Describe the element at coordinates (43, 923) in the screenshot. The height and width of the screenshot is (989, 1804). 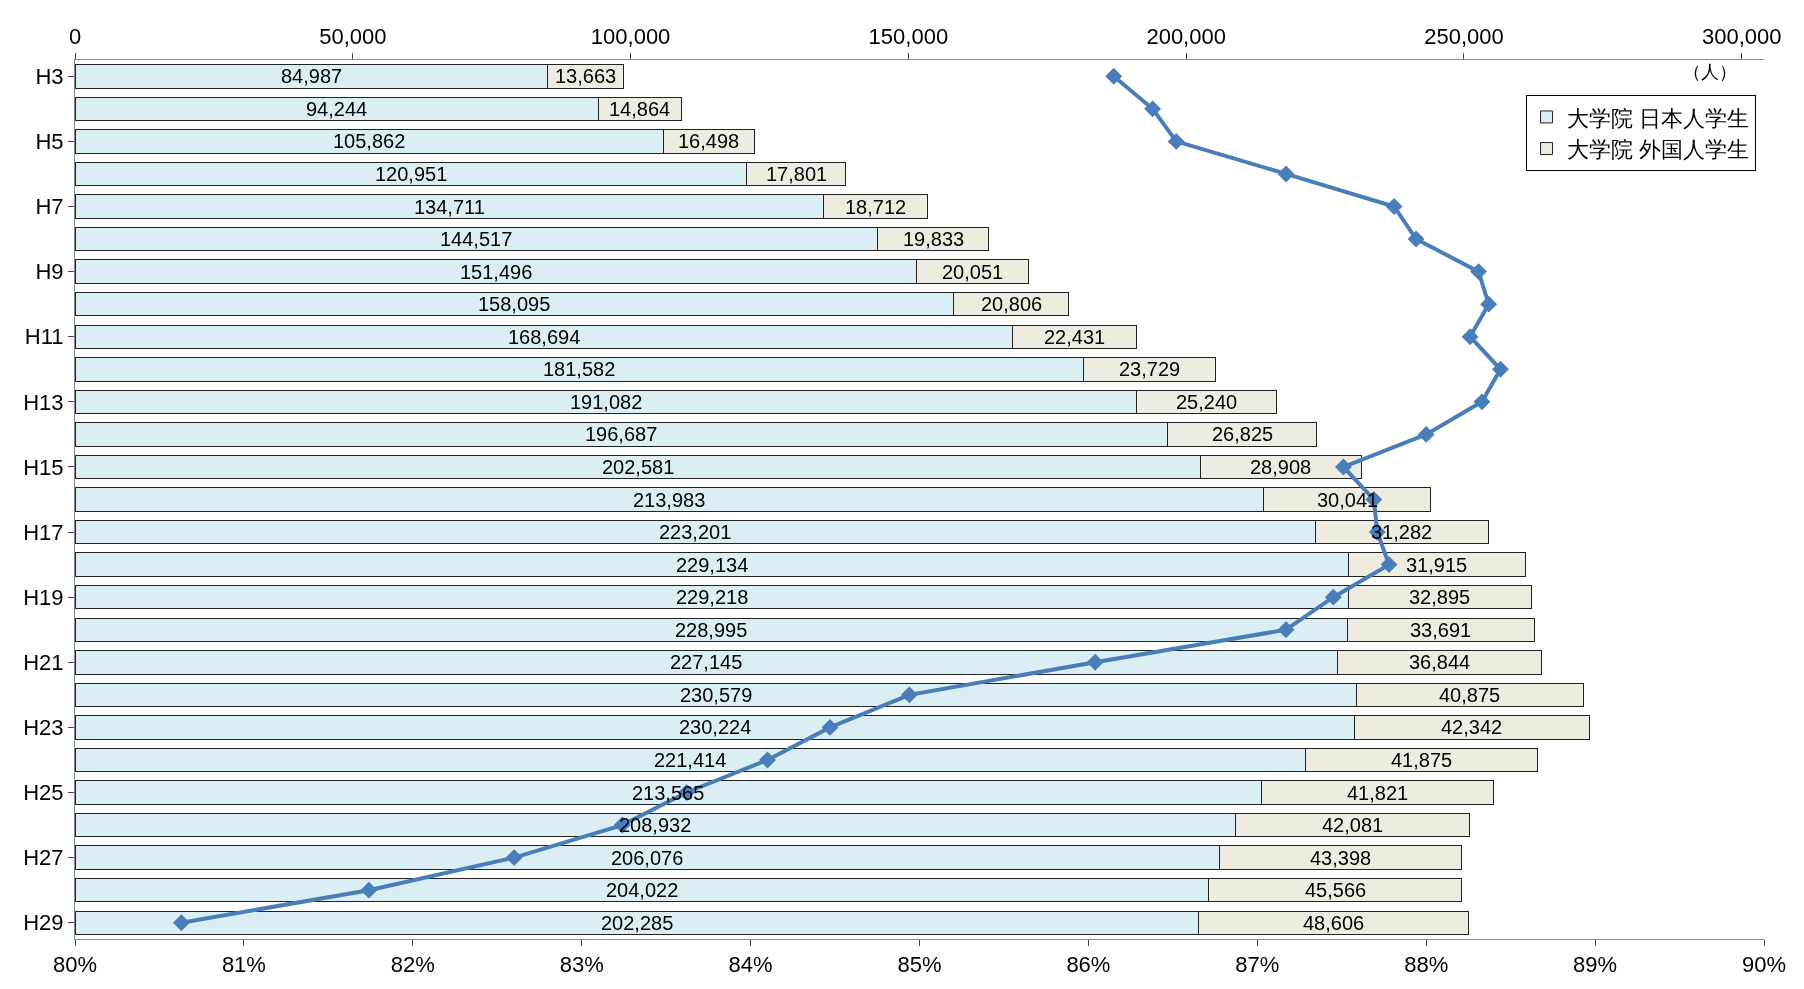
I see `y-tick-label: H29` at that location.